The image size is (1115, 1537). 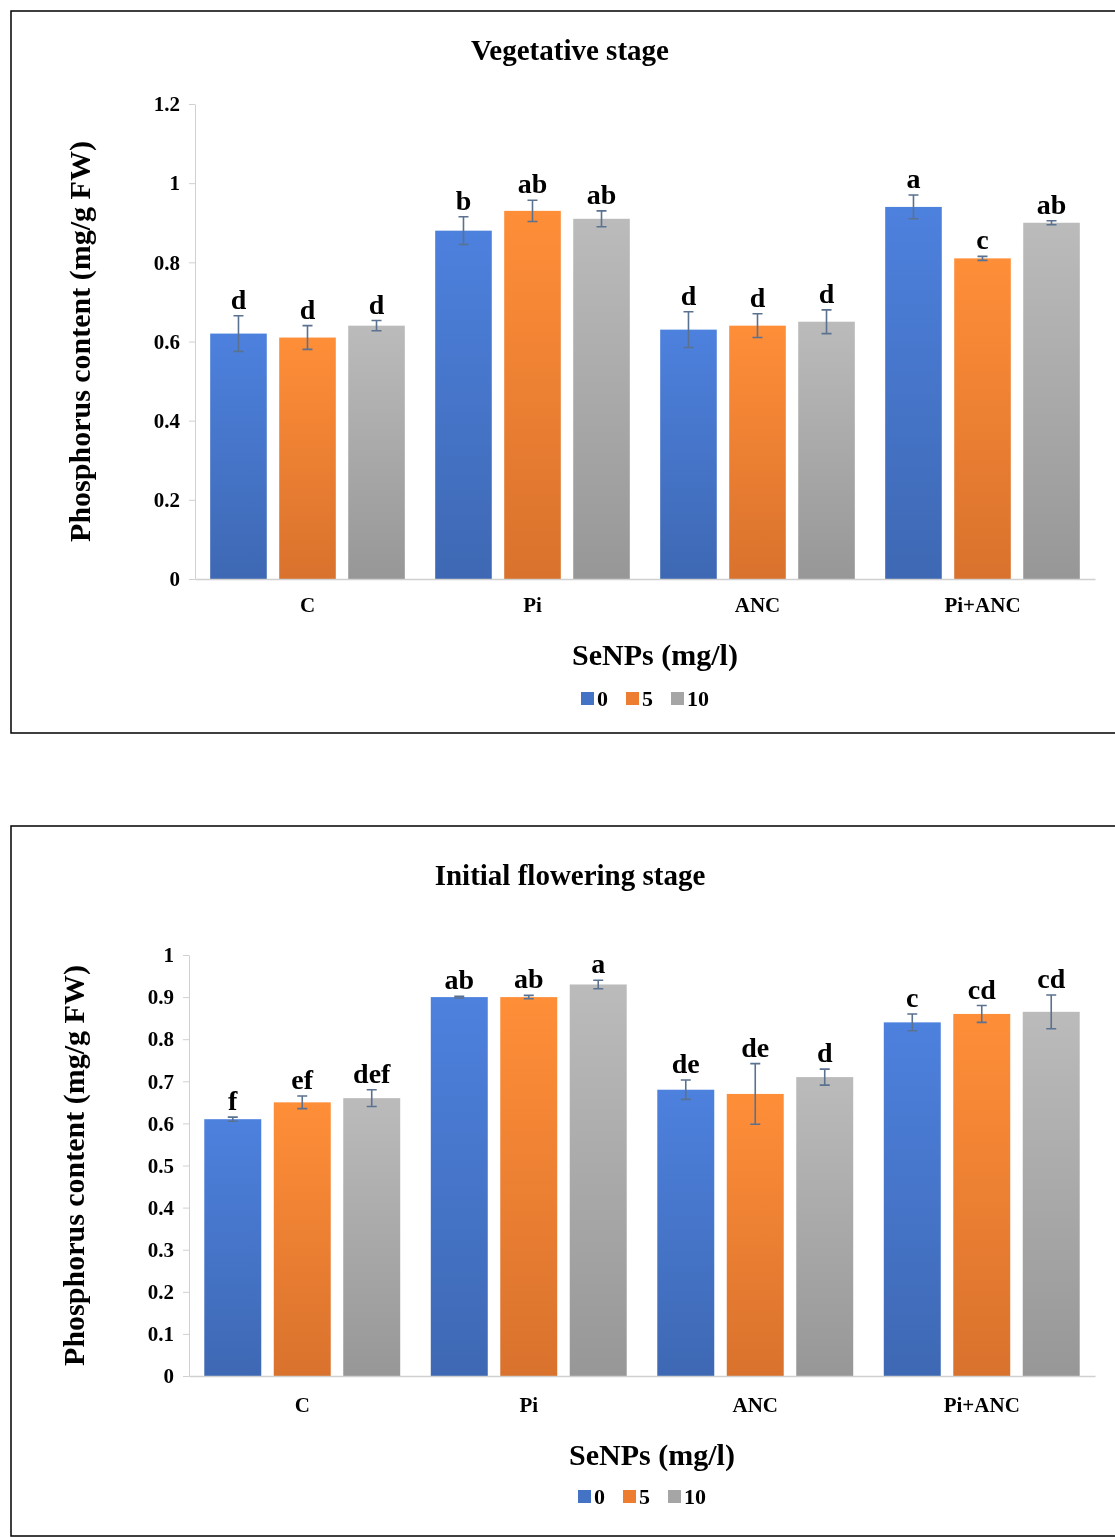 I want to click on chart-title: Vegetative stage, so click(x=570, y=50).